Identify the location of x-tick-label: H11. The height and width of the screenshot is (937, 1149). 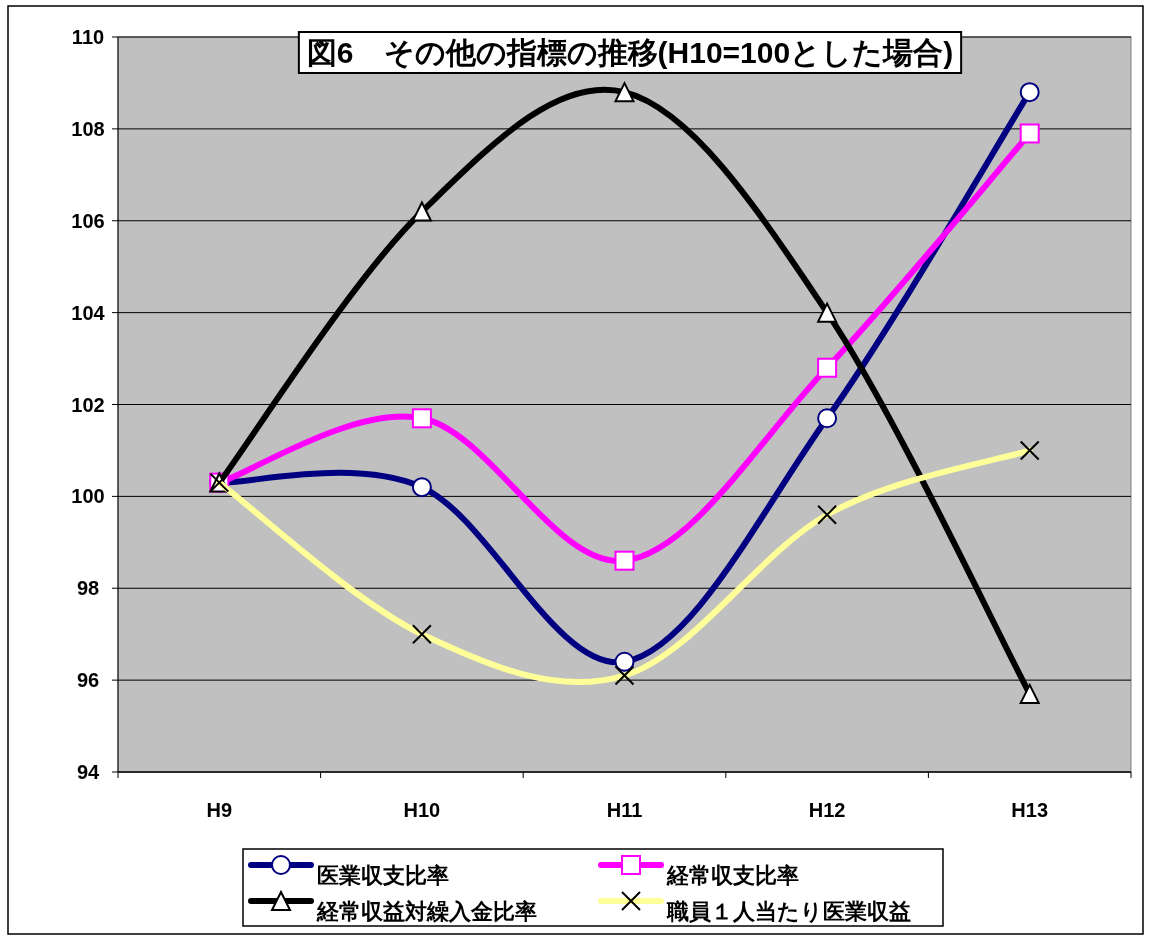
(624, 810).